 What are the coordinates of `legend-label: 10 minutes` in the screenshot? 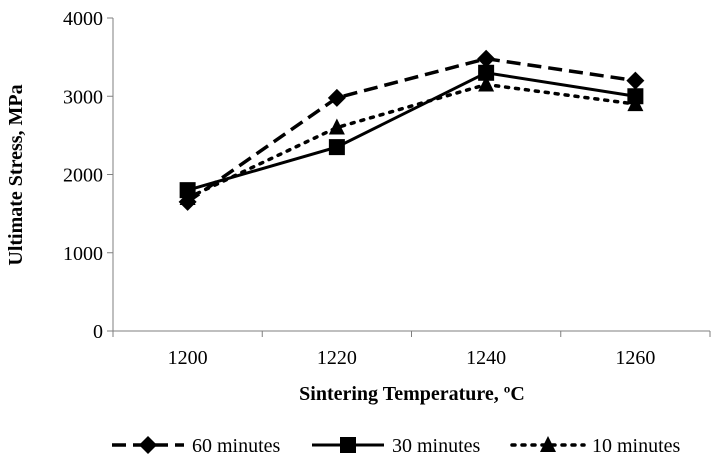 It's located at (636, 446).